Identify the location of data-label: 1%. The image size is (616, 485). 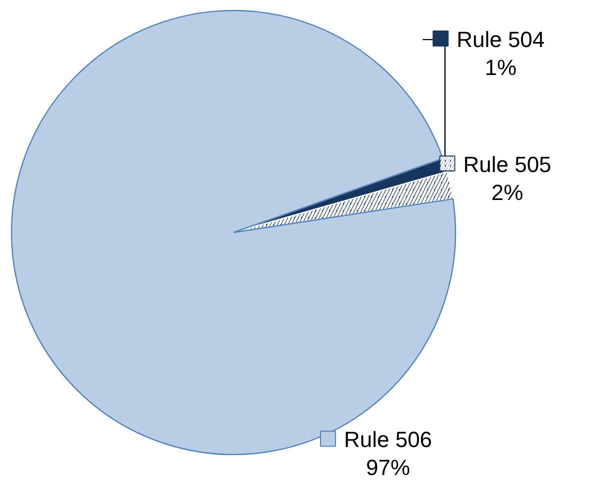
(500, 67).